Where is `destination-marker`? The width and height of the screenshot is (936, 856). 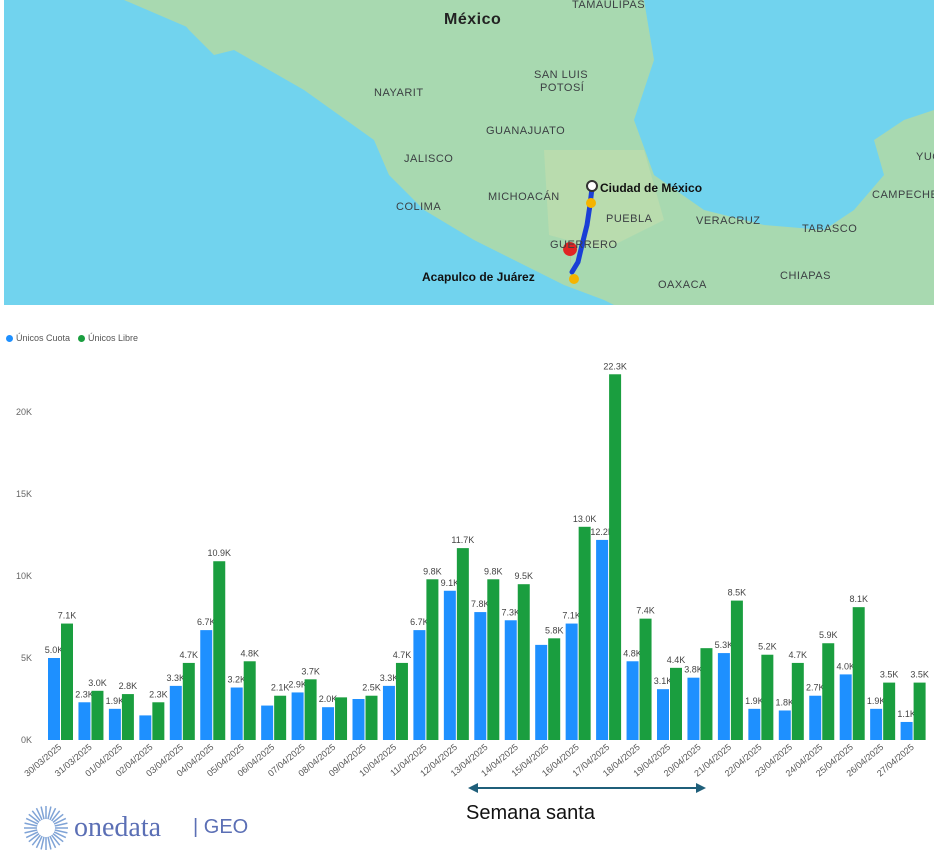
destination-marker is located at coordinates (570, 258).